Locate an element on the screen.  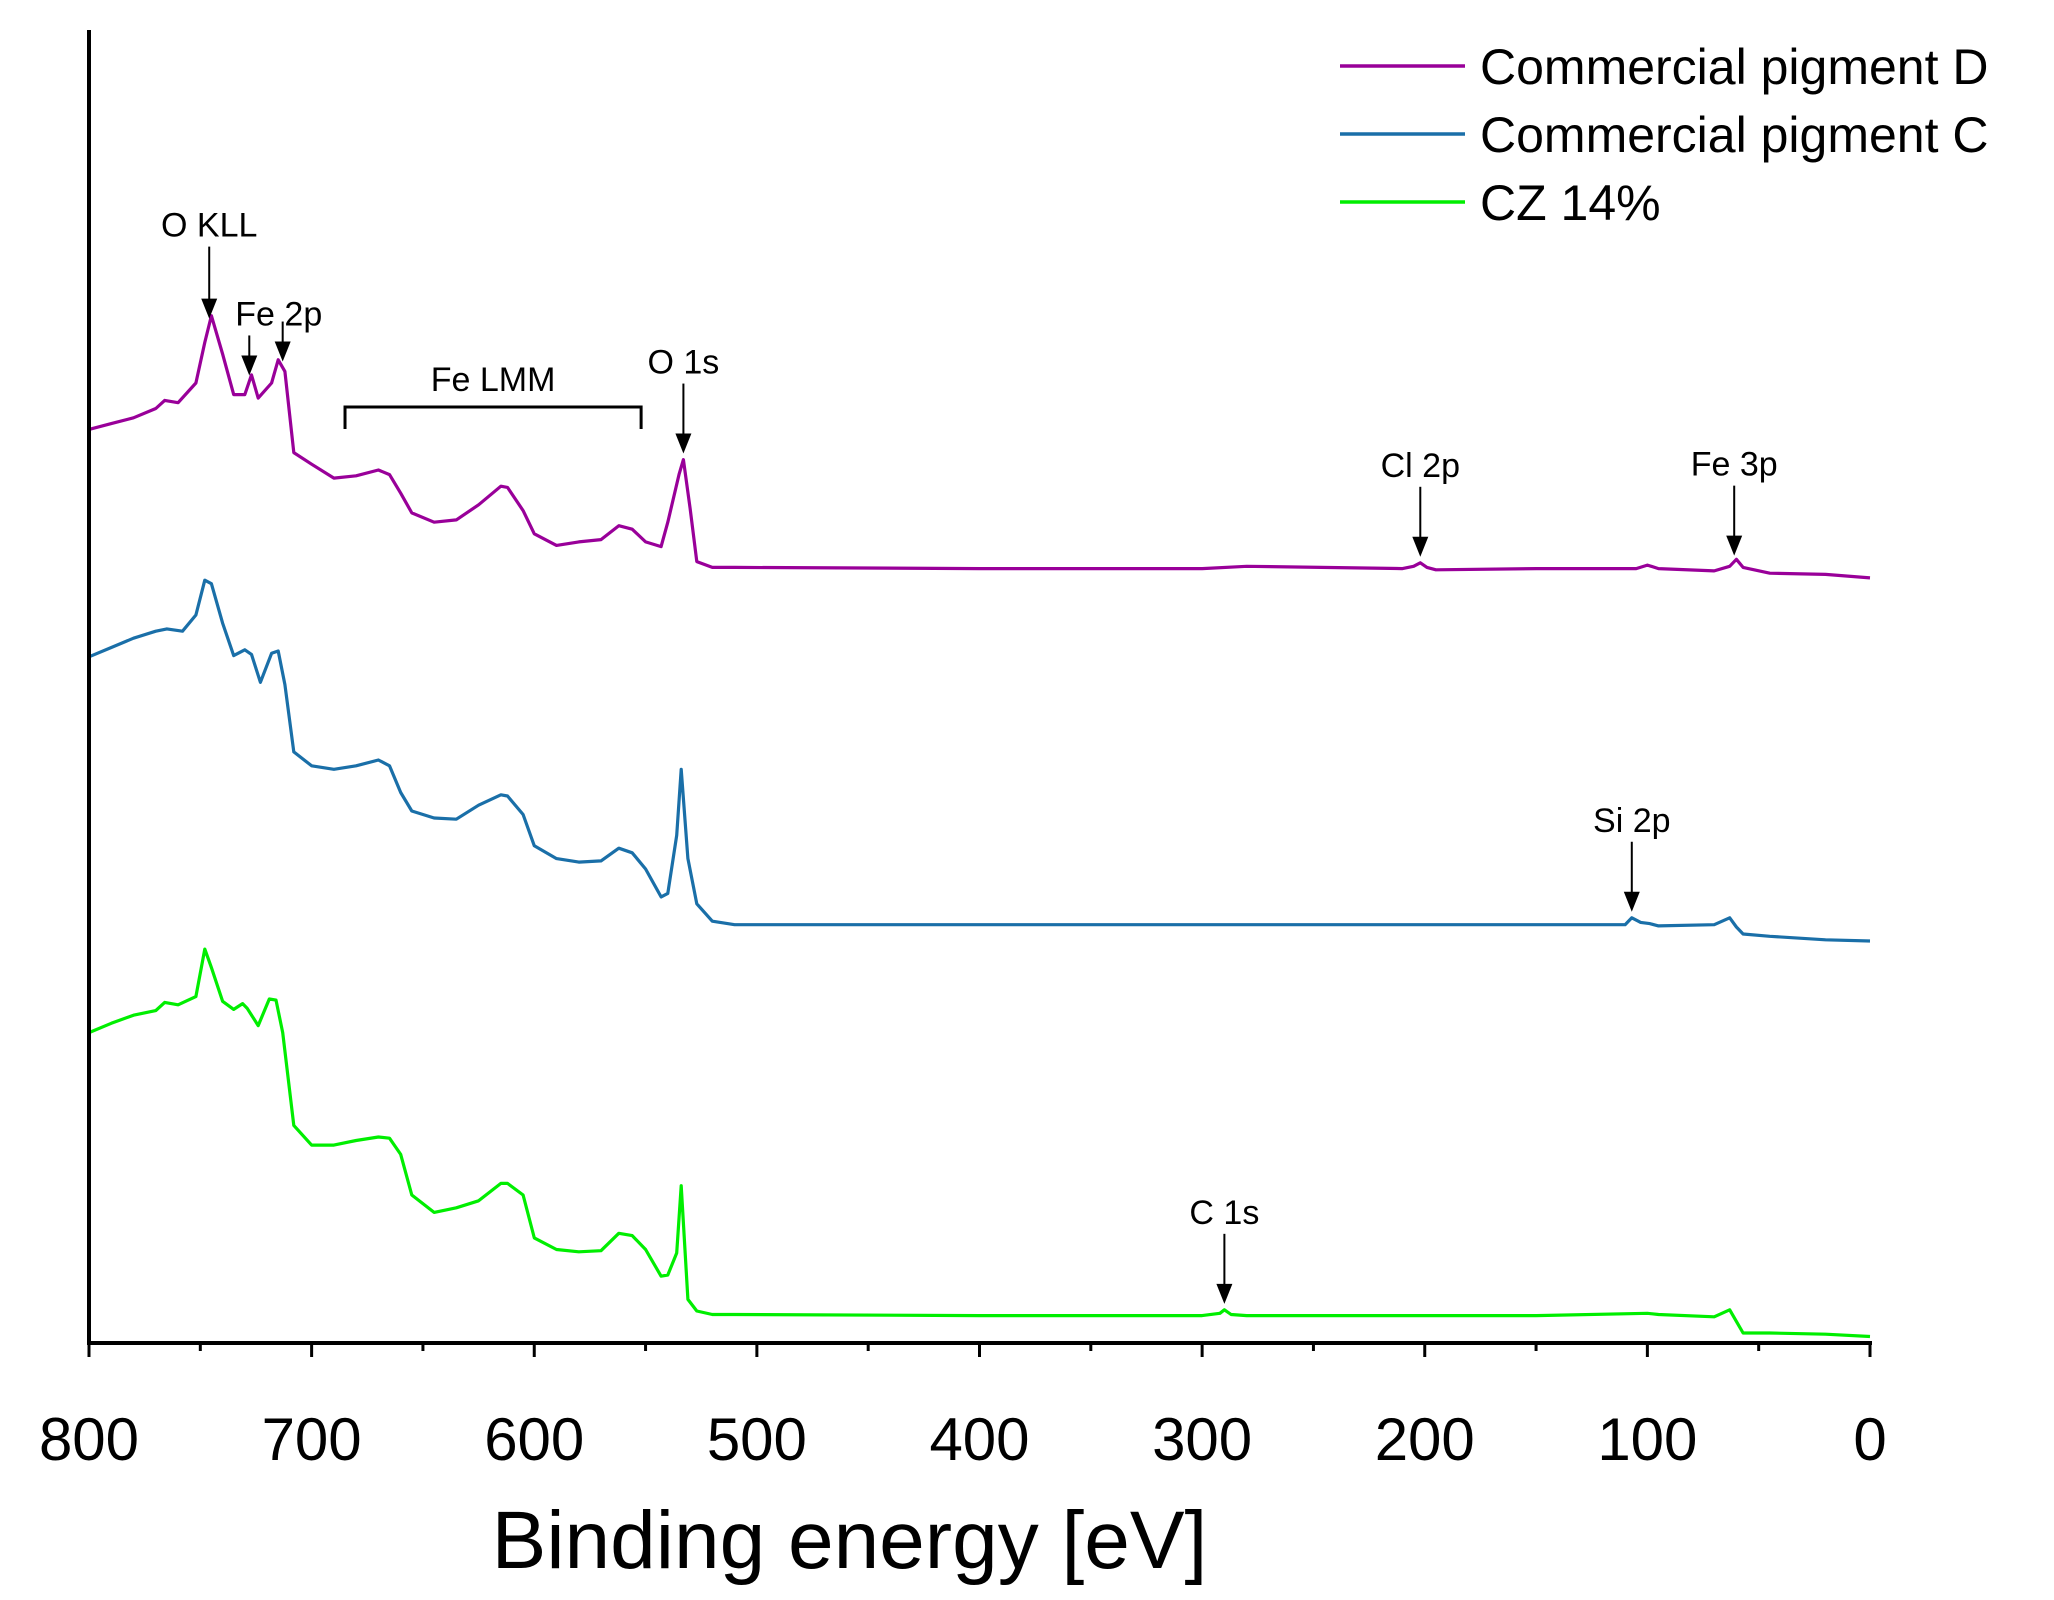
annotation-arrow-fe-2p: Fe 2p is located at coordinates (278, 335).